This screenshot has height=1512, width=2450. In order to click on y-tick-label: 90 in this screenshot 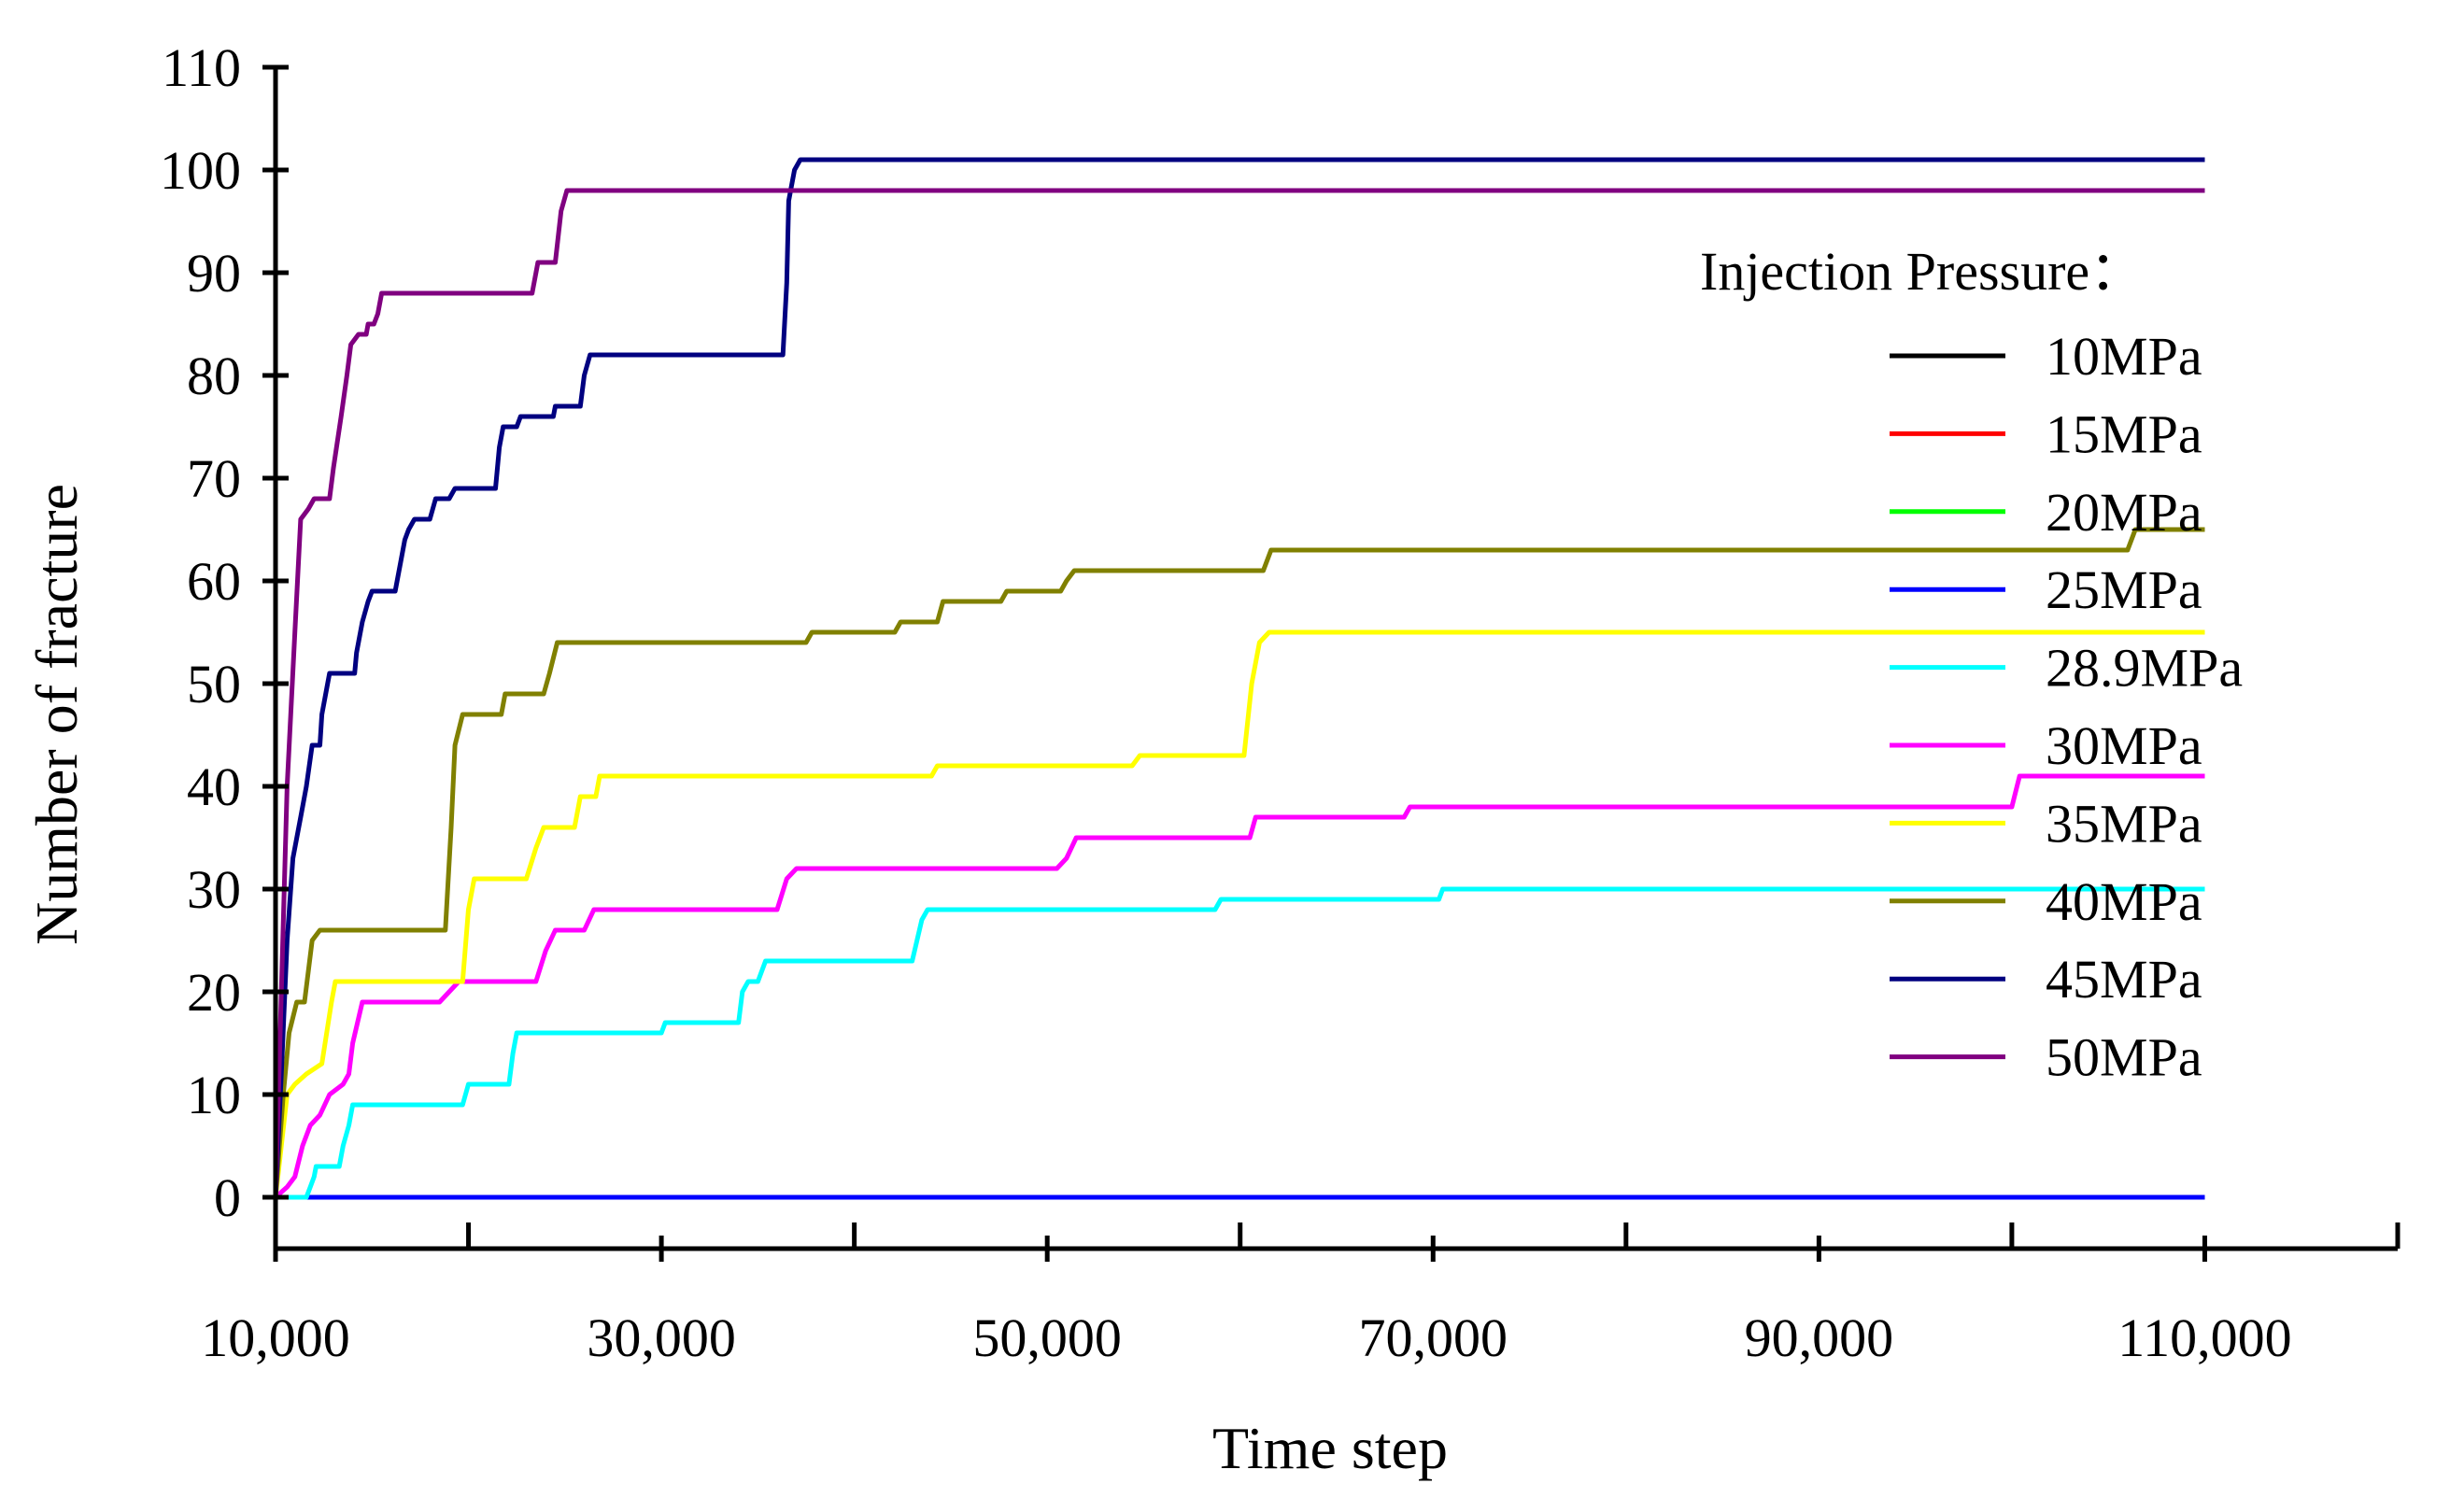, I will do `click(214, 273)`.